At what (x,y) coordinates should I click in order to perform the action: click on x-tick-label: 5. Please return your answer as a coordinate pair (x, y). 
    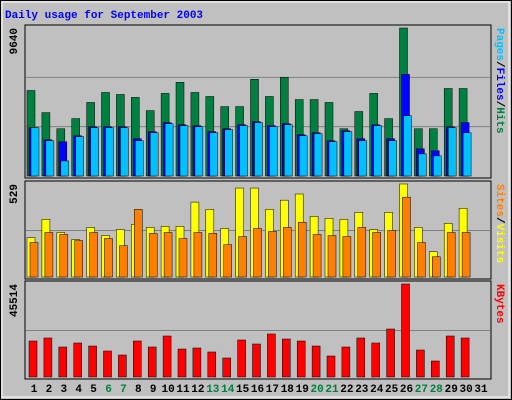
    Looking at the image, I should click on (93, 390).